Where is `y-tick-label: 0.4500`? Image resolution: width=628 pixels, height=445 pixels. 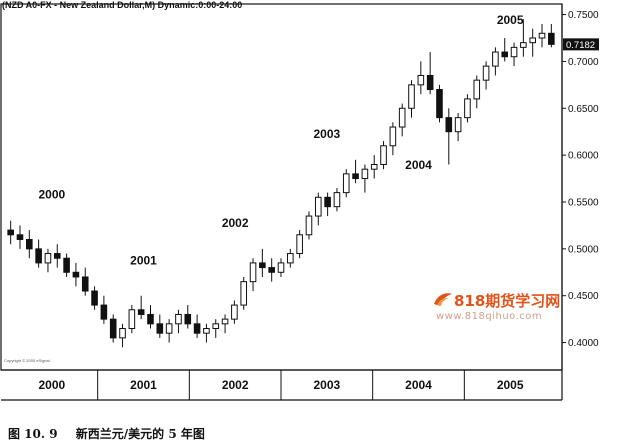 y-tick-label: 0.4500 is located at coordinates (583, 296).